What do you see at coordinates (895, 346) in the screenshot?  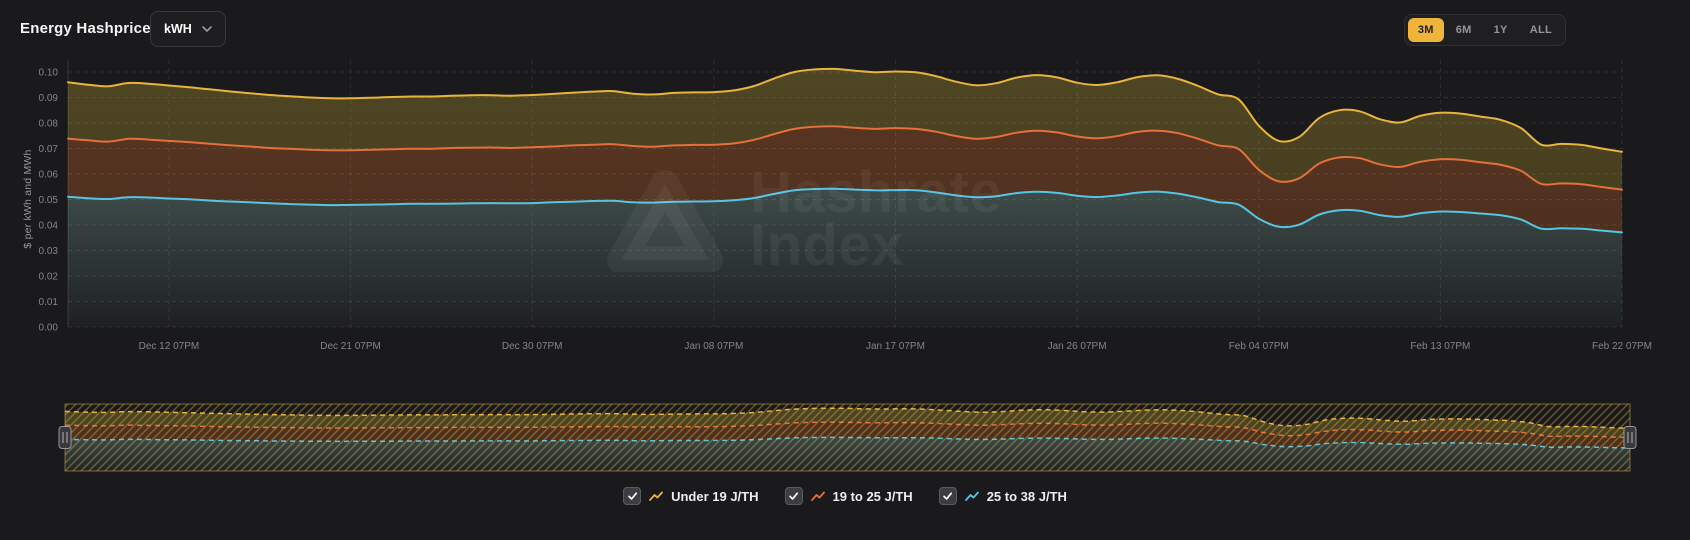 I see `x-tick-label: Jan 17 07PM` at bounding box center [895, 346].